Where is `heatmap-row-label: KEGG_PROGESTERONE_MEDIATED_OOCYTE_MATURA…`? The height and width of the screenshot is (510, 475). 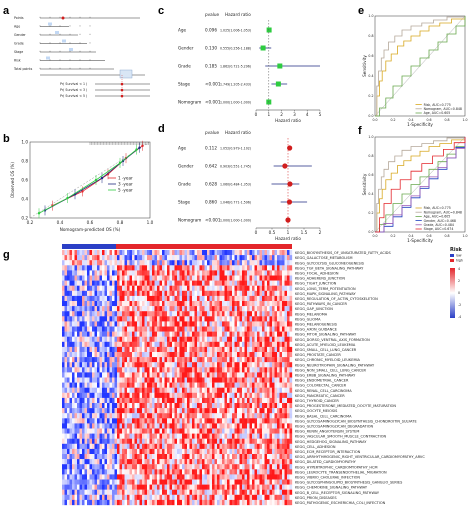 heatmap-row-label: KEGG_PROGESTERONE_MEDIATED_OOCYTE_MATURA… is located at coordinates (345, 406).